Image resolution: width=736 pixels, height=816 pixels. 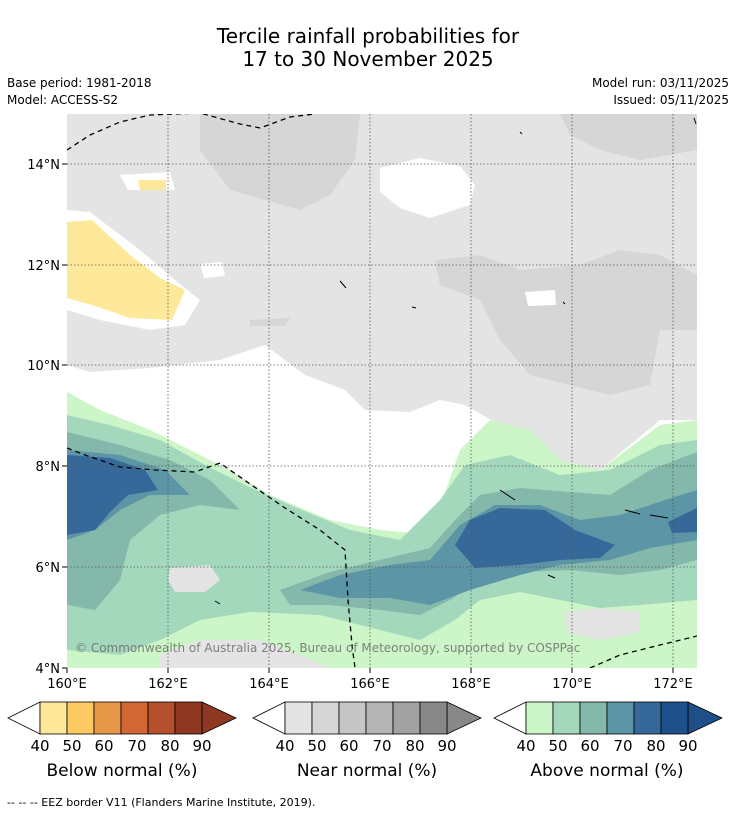 I want to click on colorbar-above-normal: 40 50 60 70 80 90, so click(x=608, y=728).